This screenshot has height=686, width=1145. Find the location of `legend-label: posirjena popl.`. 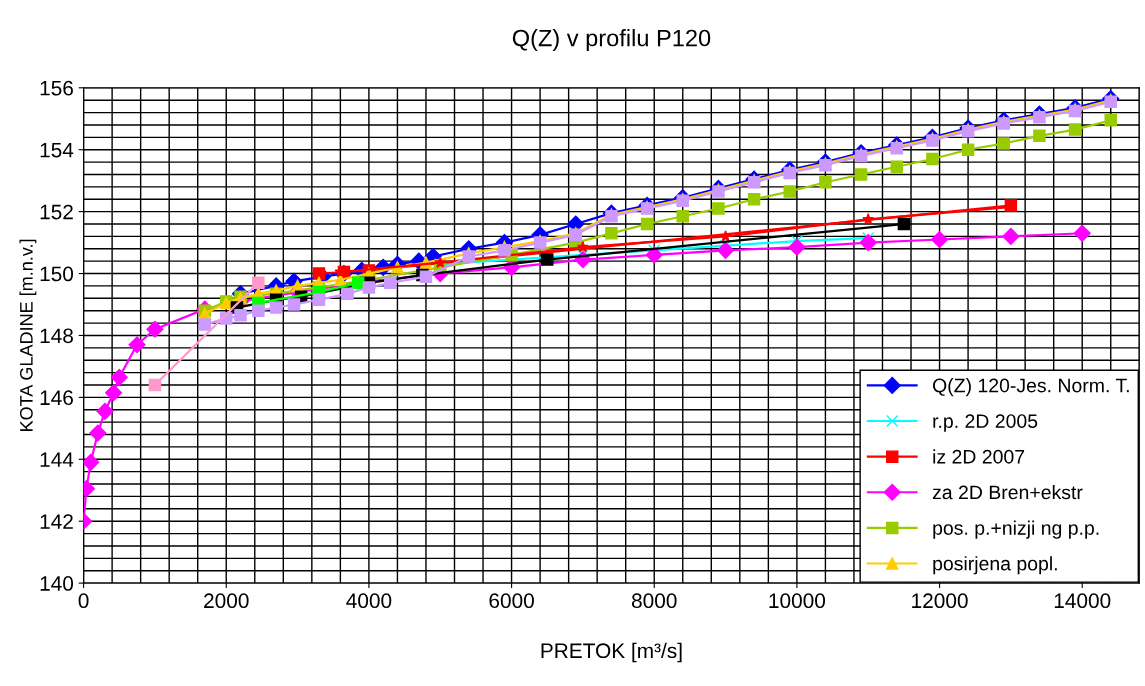

legend-label: posirjena popl. is located at coordinates (995, 565).